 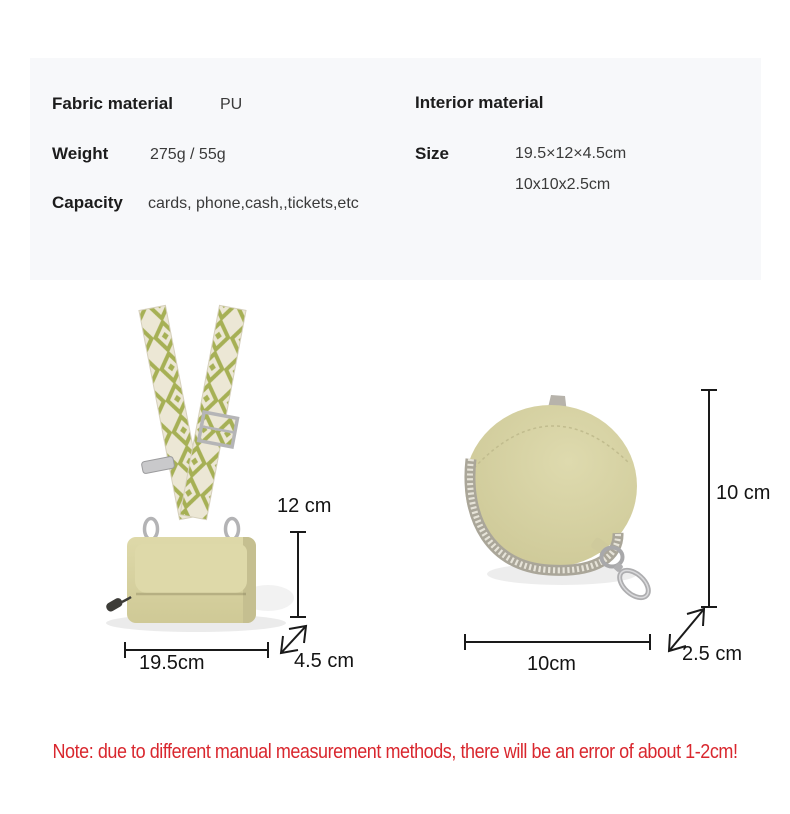 I want to click on spec-value-size-2: 10x10x2.5cm, so click(x=563, y=184).